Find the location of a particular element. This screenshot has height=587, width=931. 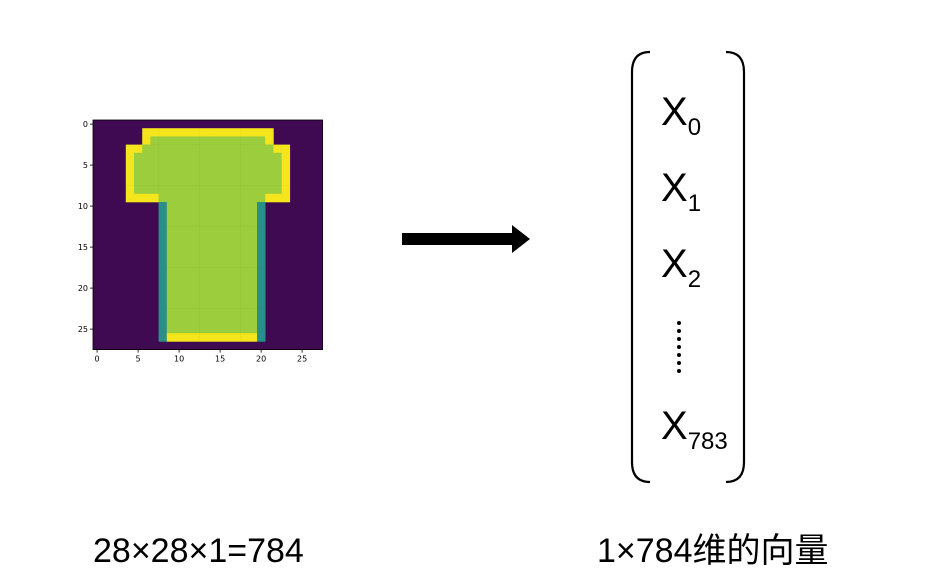

image-size-caption: 28×28×1=784 is located at coordinates (198, 551).